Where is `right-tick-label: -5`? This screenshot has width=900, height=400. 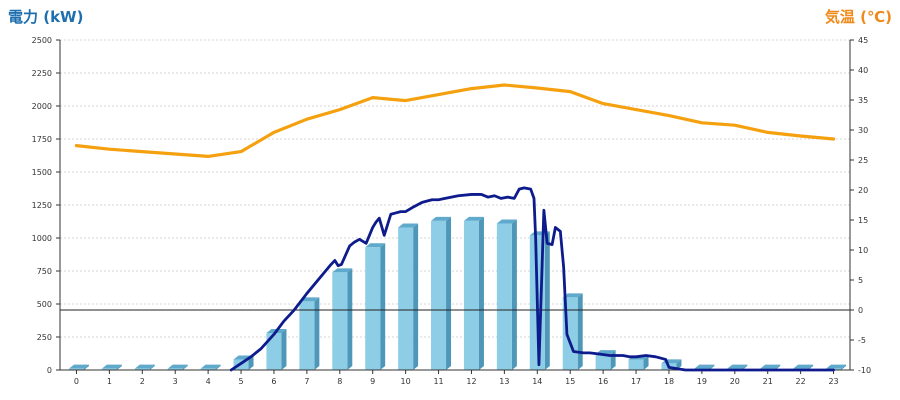 right-tick-label: -5 is located at coordinates (862, 340).